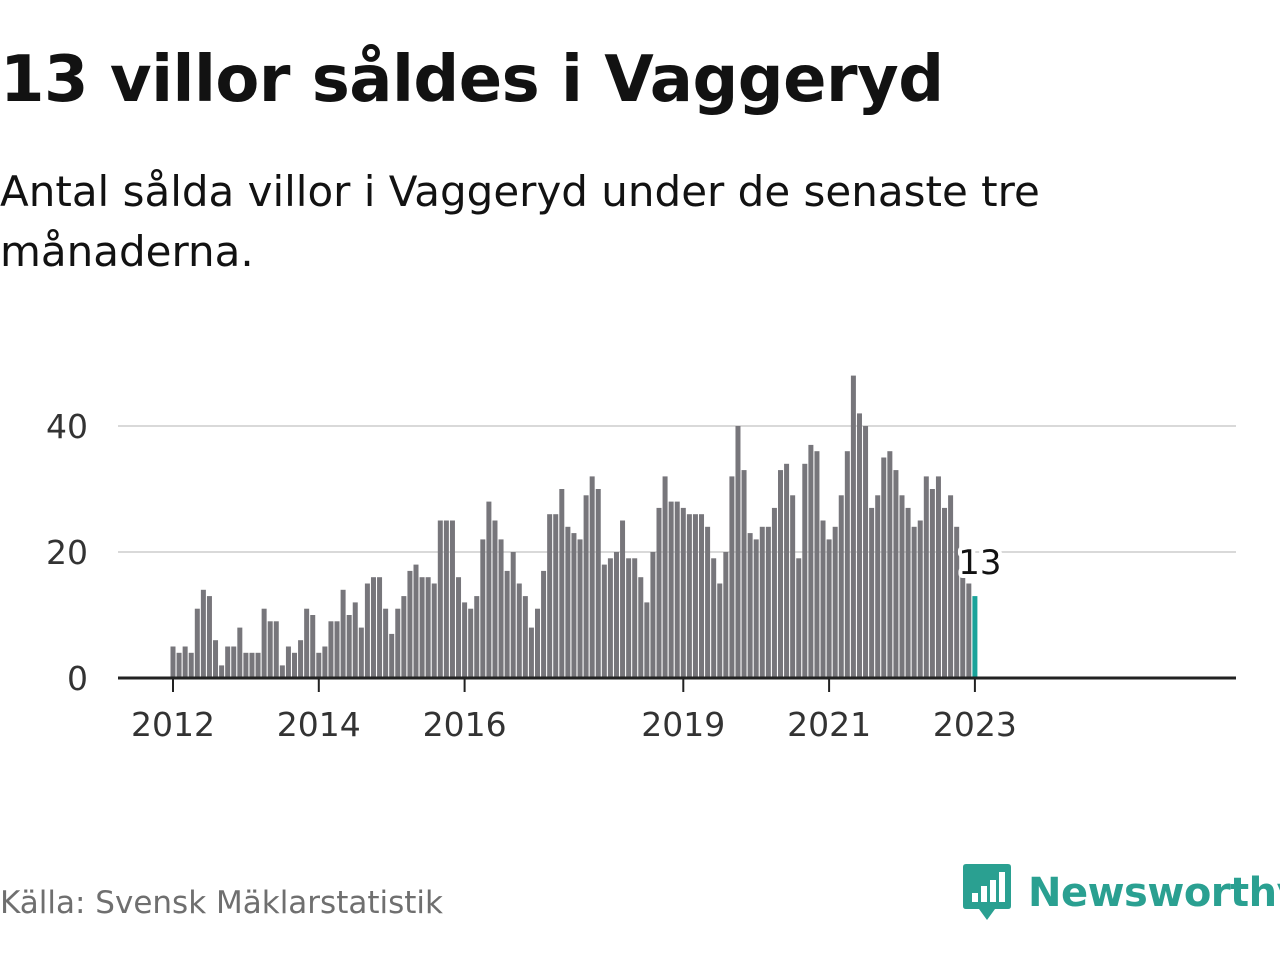 The width and height of the screenshot is (1280, 960). What do you see at coordinates (472, 80) in the screenshot?
I see `chart-title: 13 villor såldes i Vaggeryd` at bounding box center [472, 80].